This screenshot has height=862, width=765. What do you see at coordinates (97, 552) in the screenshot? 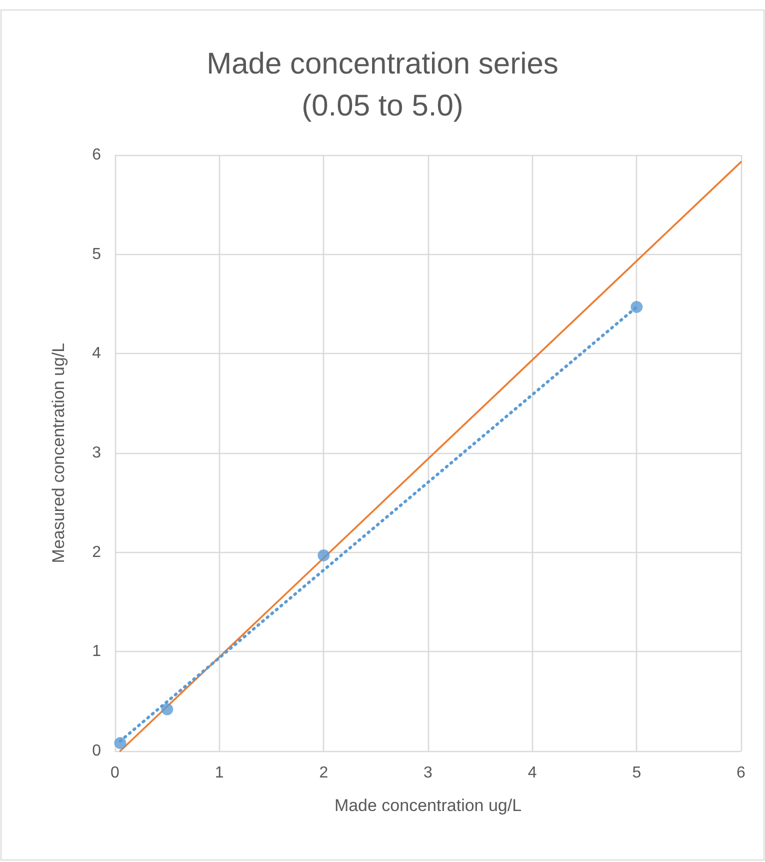
I see `y-tick-label: 2` at bounding box center [97, 552].